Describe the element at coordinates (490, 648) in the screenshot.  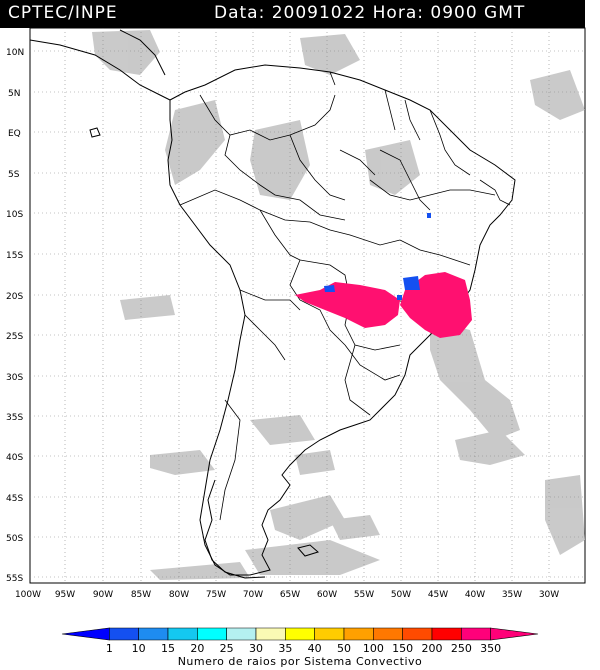
I see `legend-tick-label: 350` at that location.